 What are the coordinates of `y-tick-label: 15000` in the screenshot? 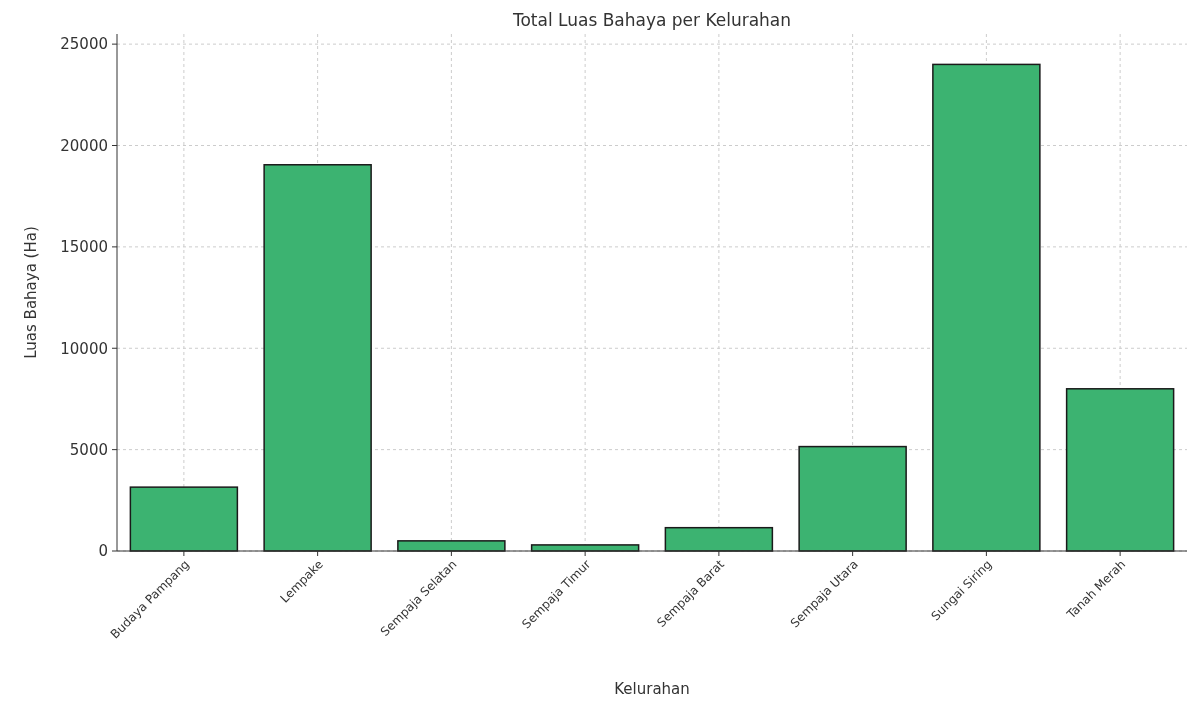 It's located at (84, 247).